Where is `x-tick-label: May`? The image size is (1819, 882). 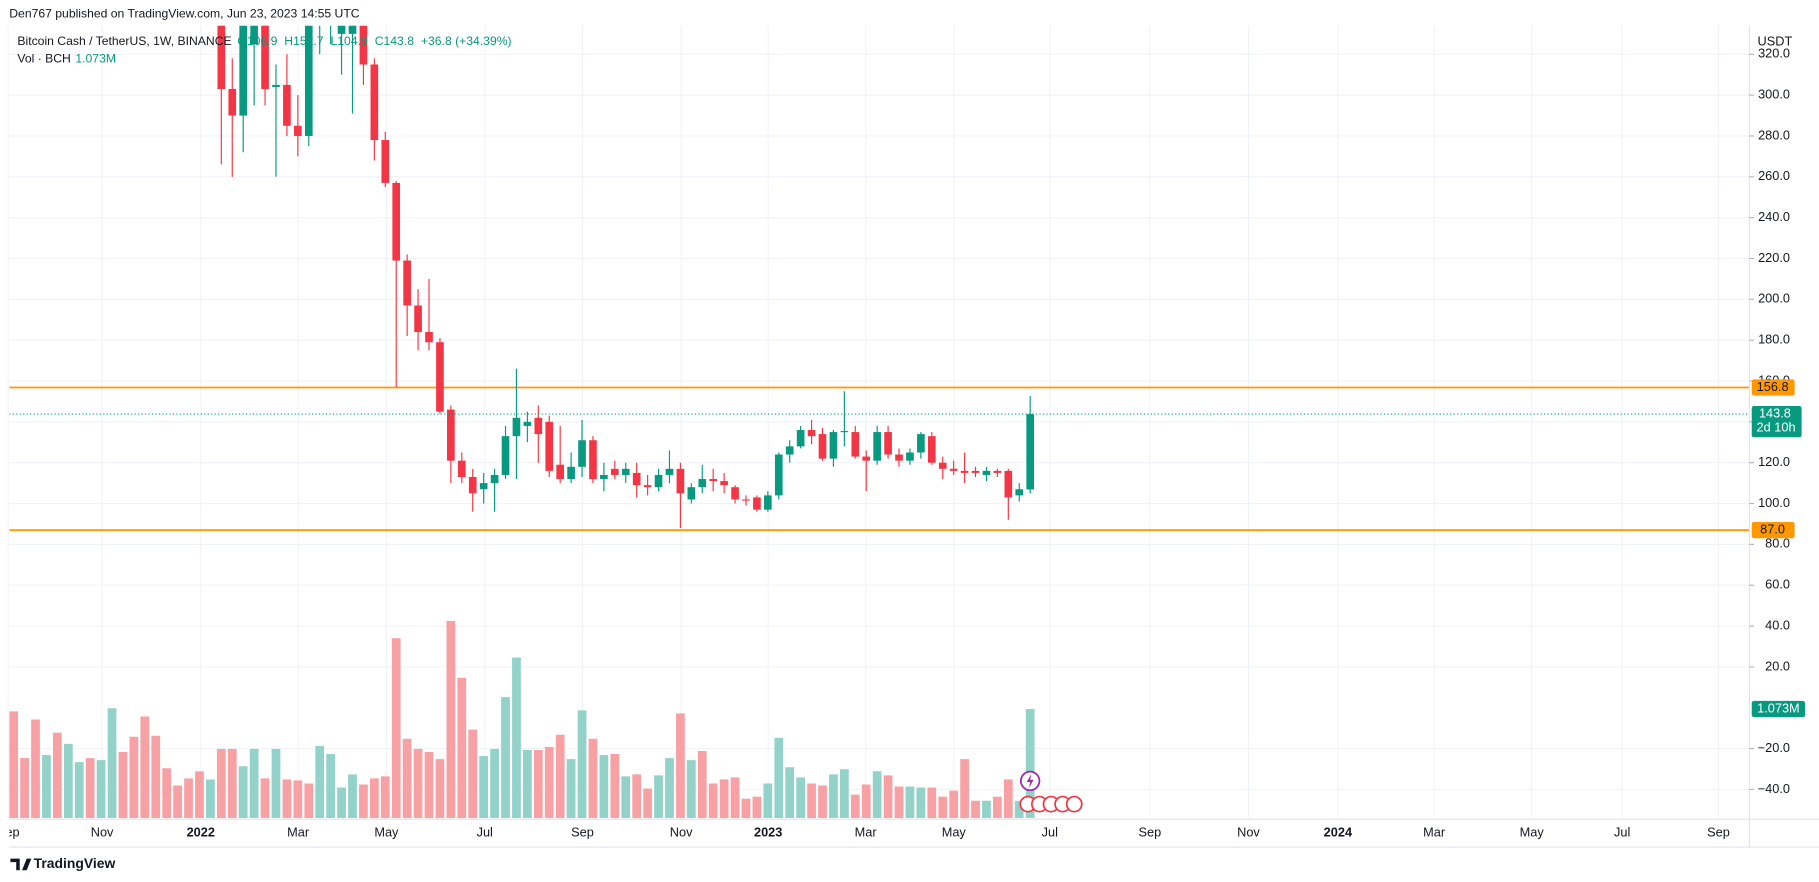
x-tick-label: May is located at coordinates (954, 831).